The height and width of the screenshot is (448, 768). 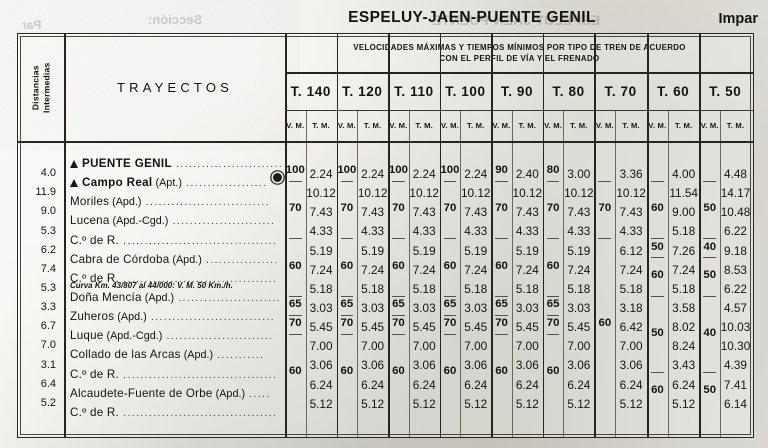 I want to click on rule-under-speeds-header, so click(x=519, y=73).